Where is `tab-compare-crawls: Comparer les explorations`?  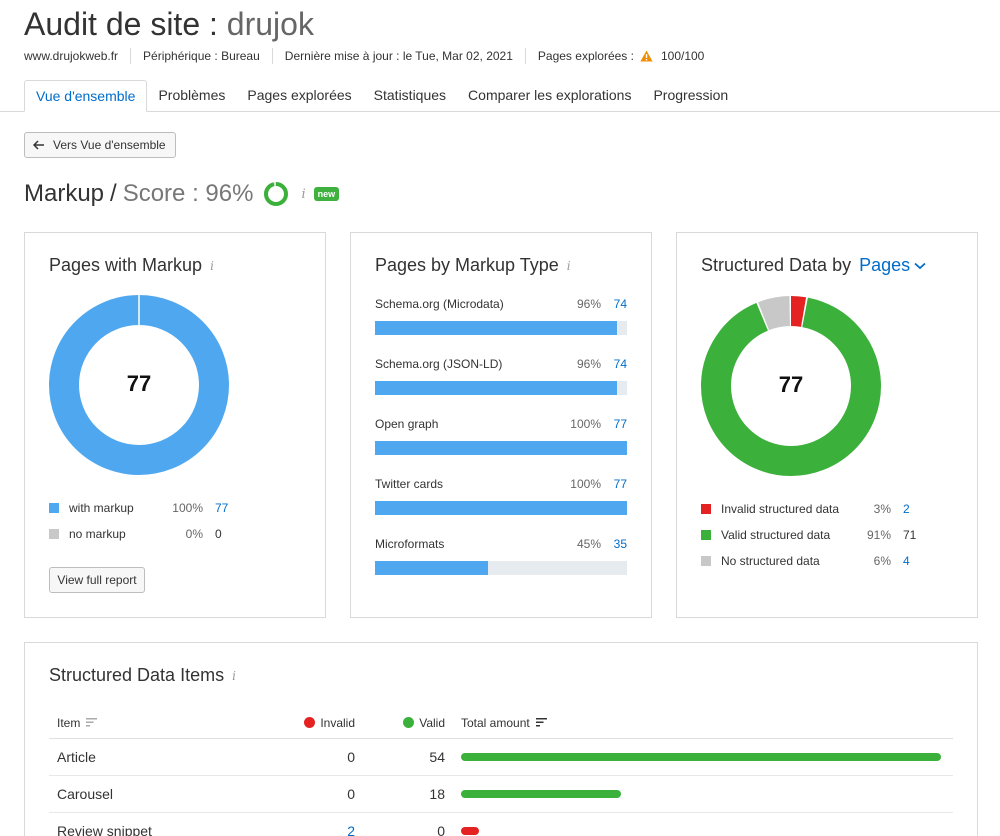
tab-compare-crawls: Comparer les explorations is located at coordinates (550, 95).